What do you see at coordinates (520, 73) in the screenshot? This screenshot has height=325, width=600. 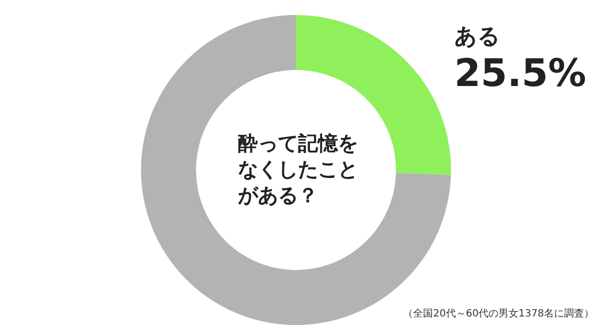 I see `data-label: 25.5%` at bounding box center [520, 73].